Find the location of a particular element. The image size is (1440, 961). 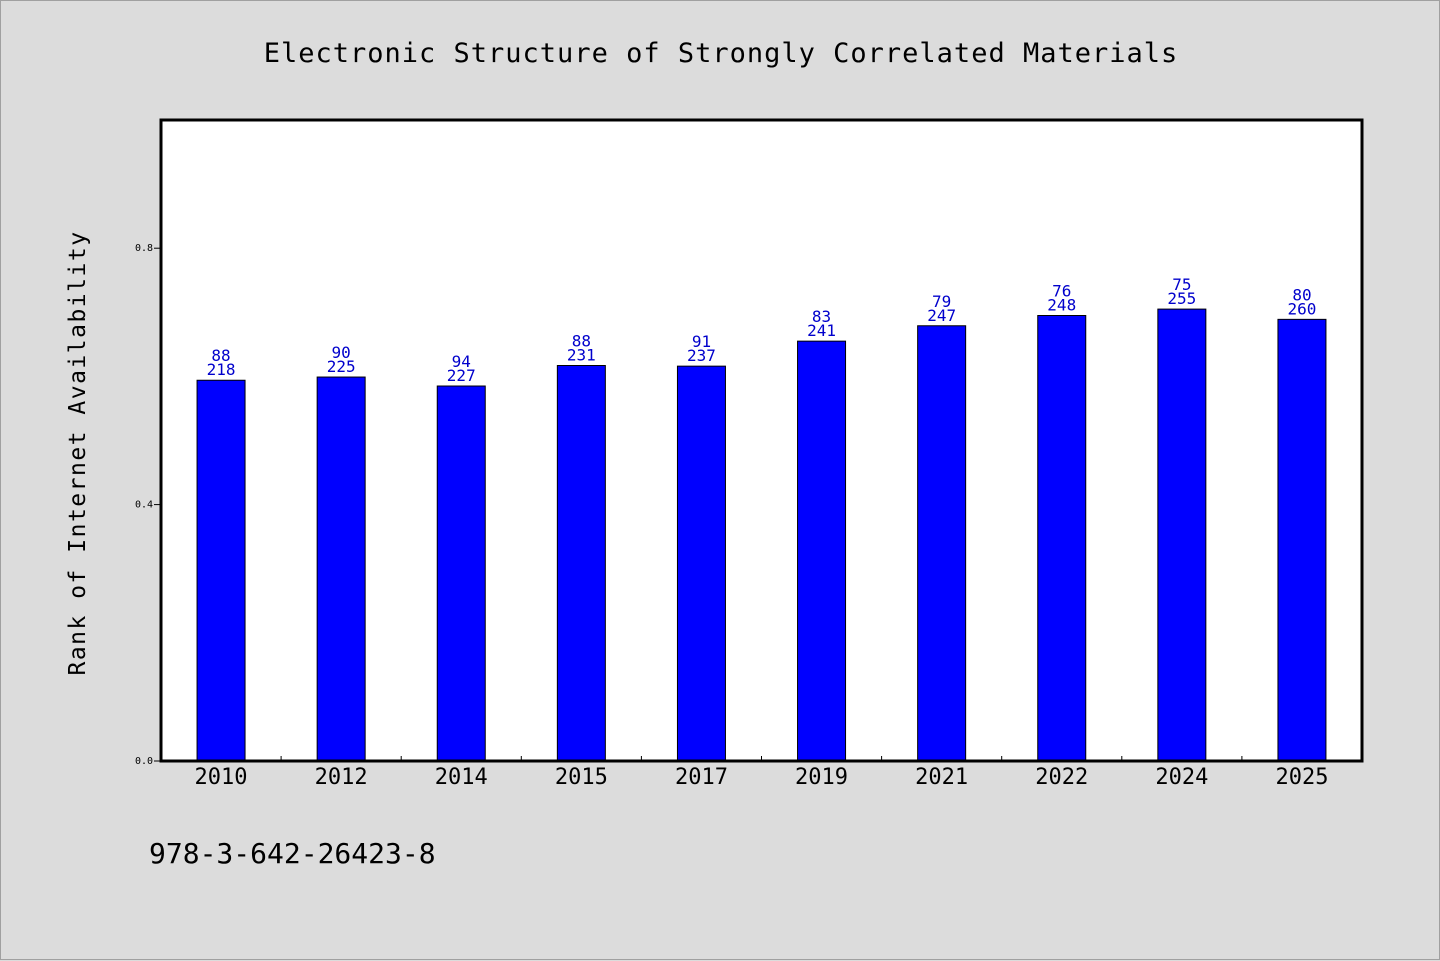

data-label-bottom-2019: 241 is located at coordinates (821, 330).